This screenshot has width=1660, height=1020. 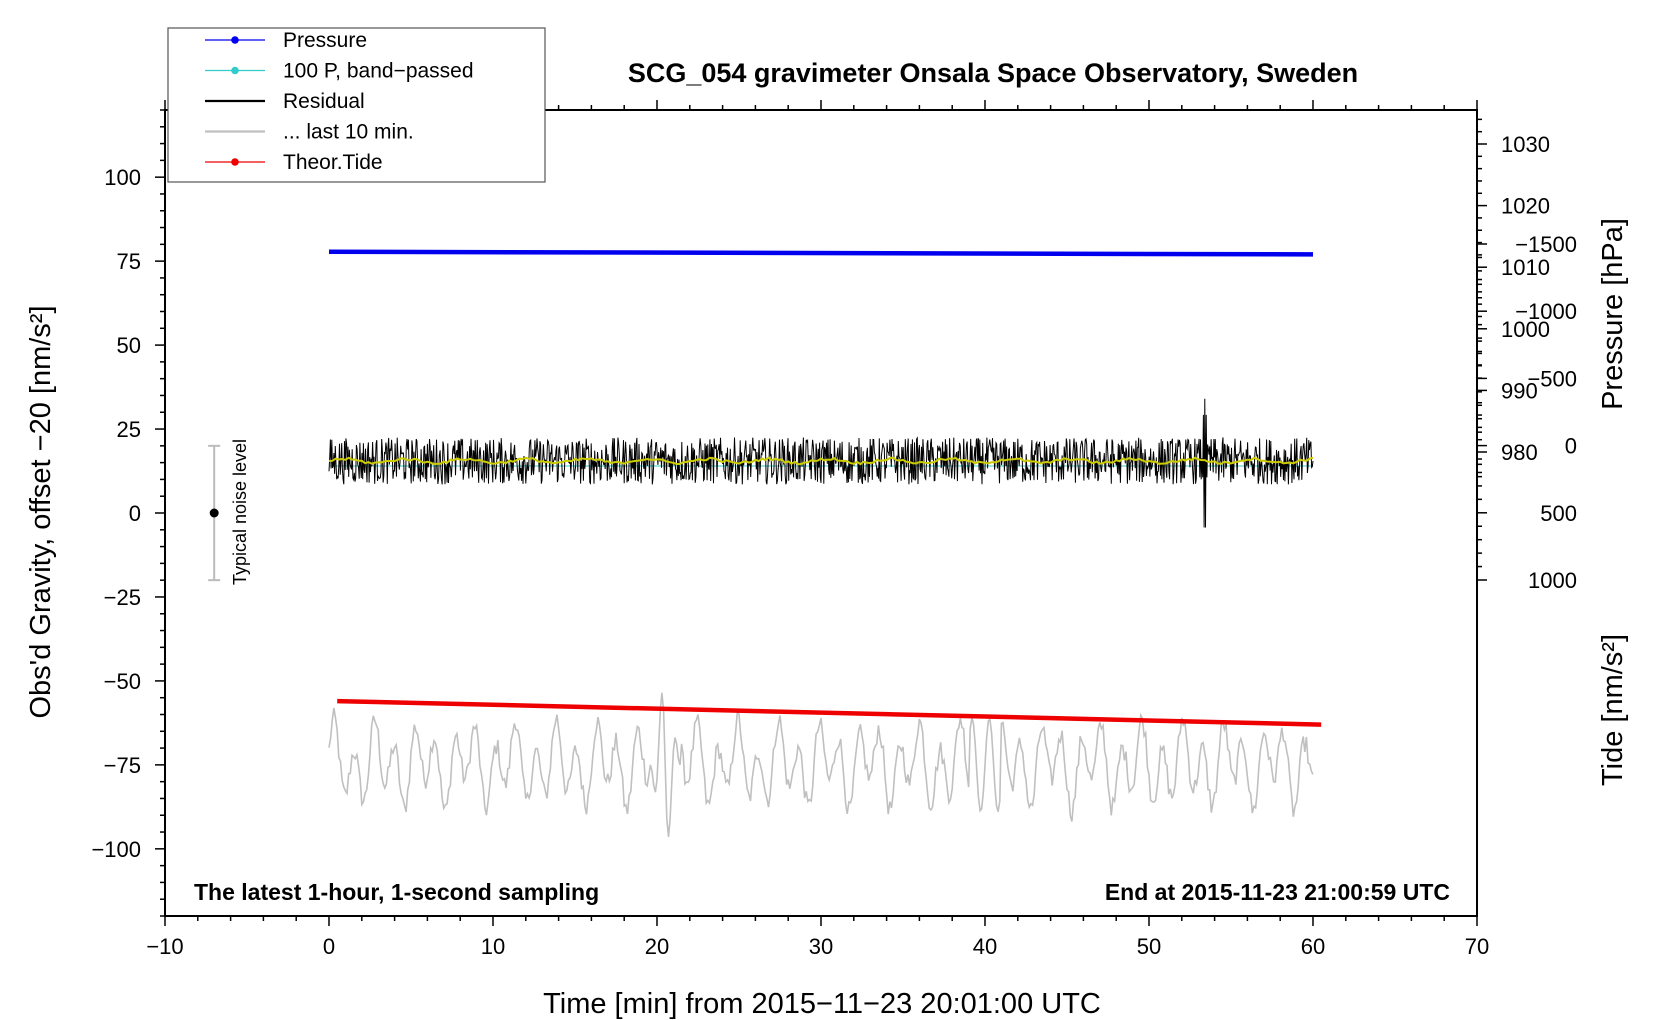 What do you see at coordinates (1149, 946) in the screenshot?
I see `x-tick-label: 50` at bounding box center [1149, 946].